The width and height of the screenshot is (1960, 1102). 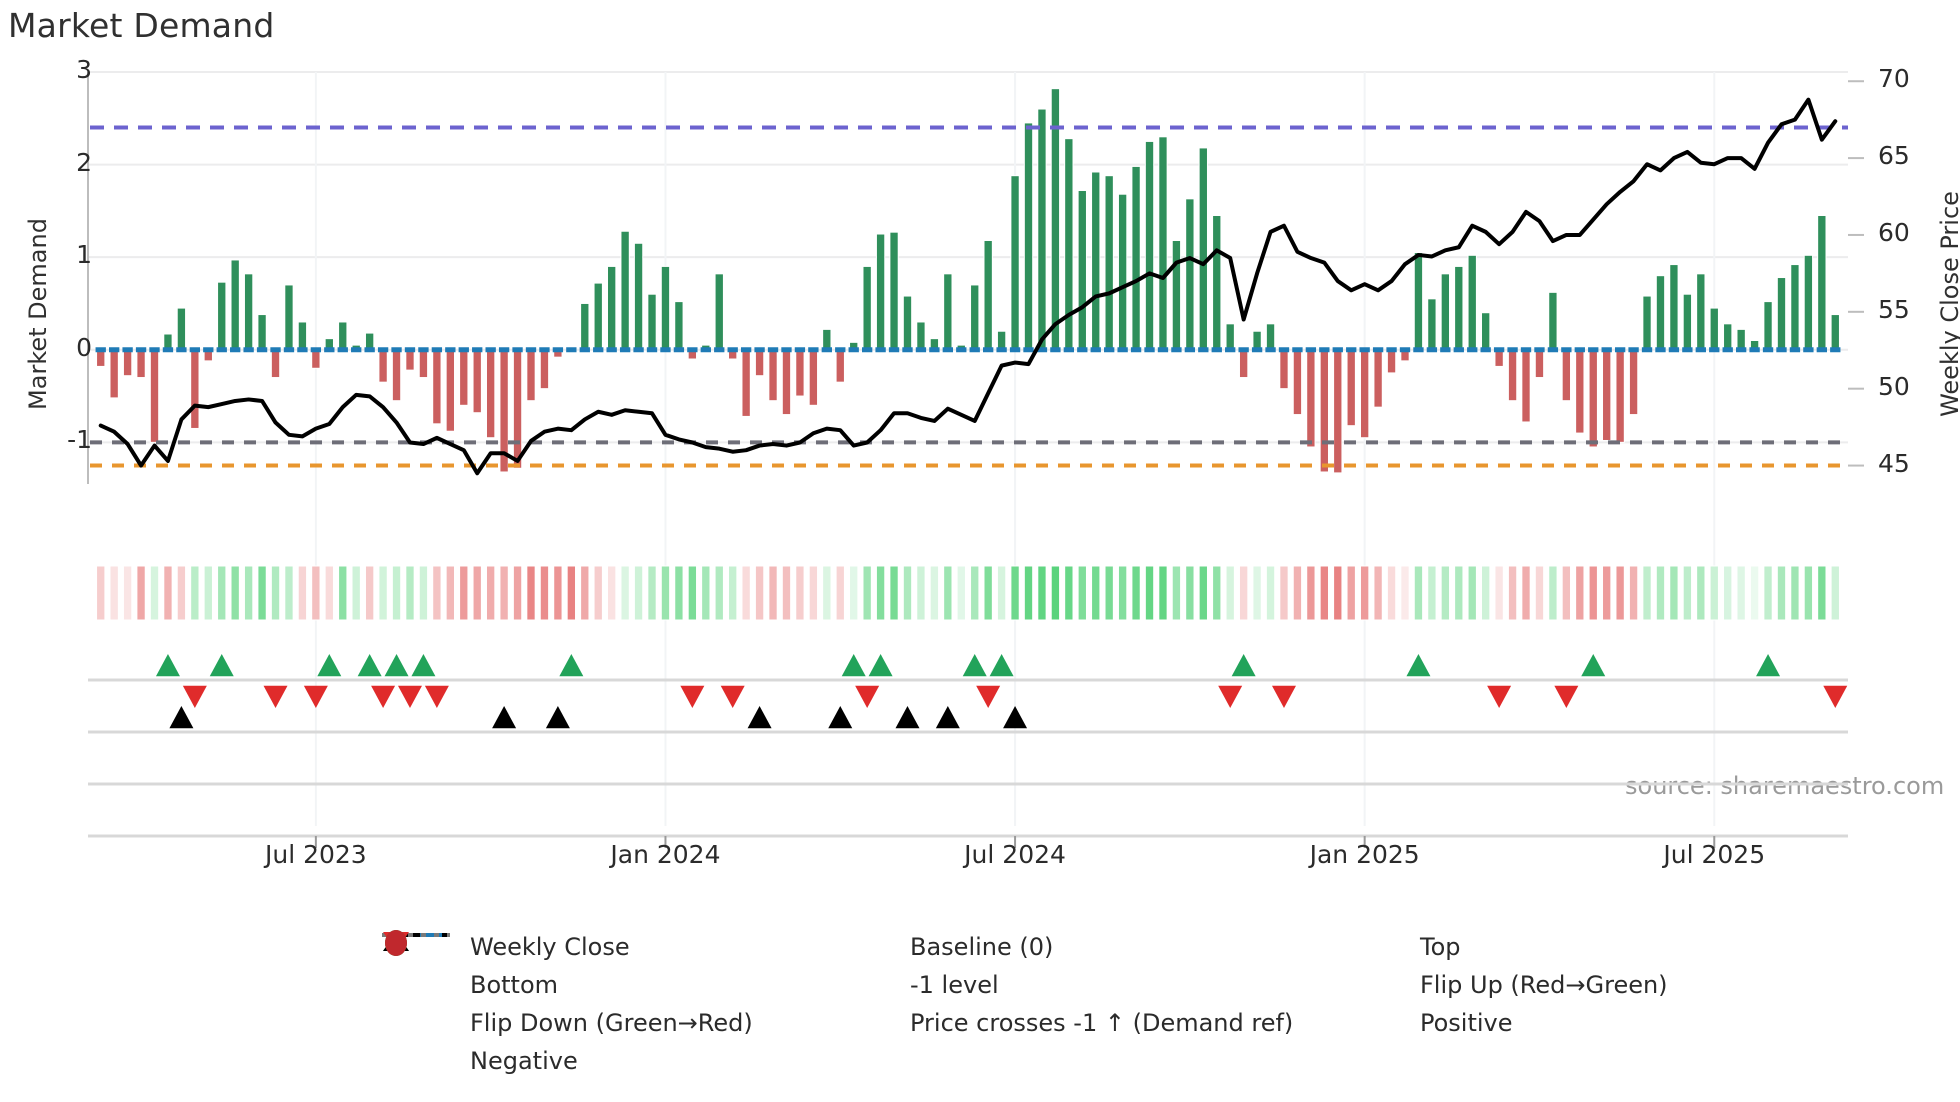 I want to click on y-axis-right-tick: 55, so click(x=1894, y=309).